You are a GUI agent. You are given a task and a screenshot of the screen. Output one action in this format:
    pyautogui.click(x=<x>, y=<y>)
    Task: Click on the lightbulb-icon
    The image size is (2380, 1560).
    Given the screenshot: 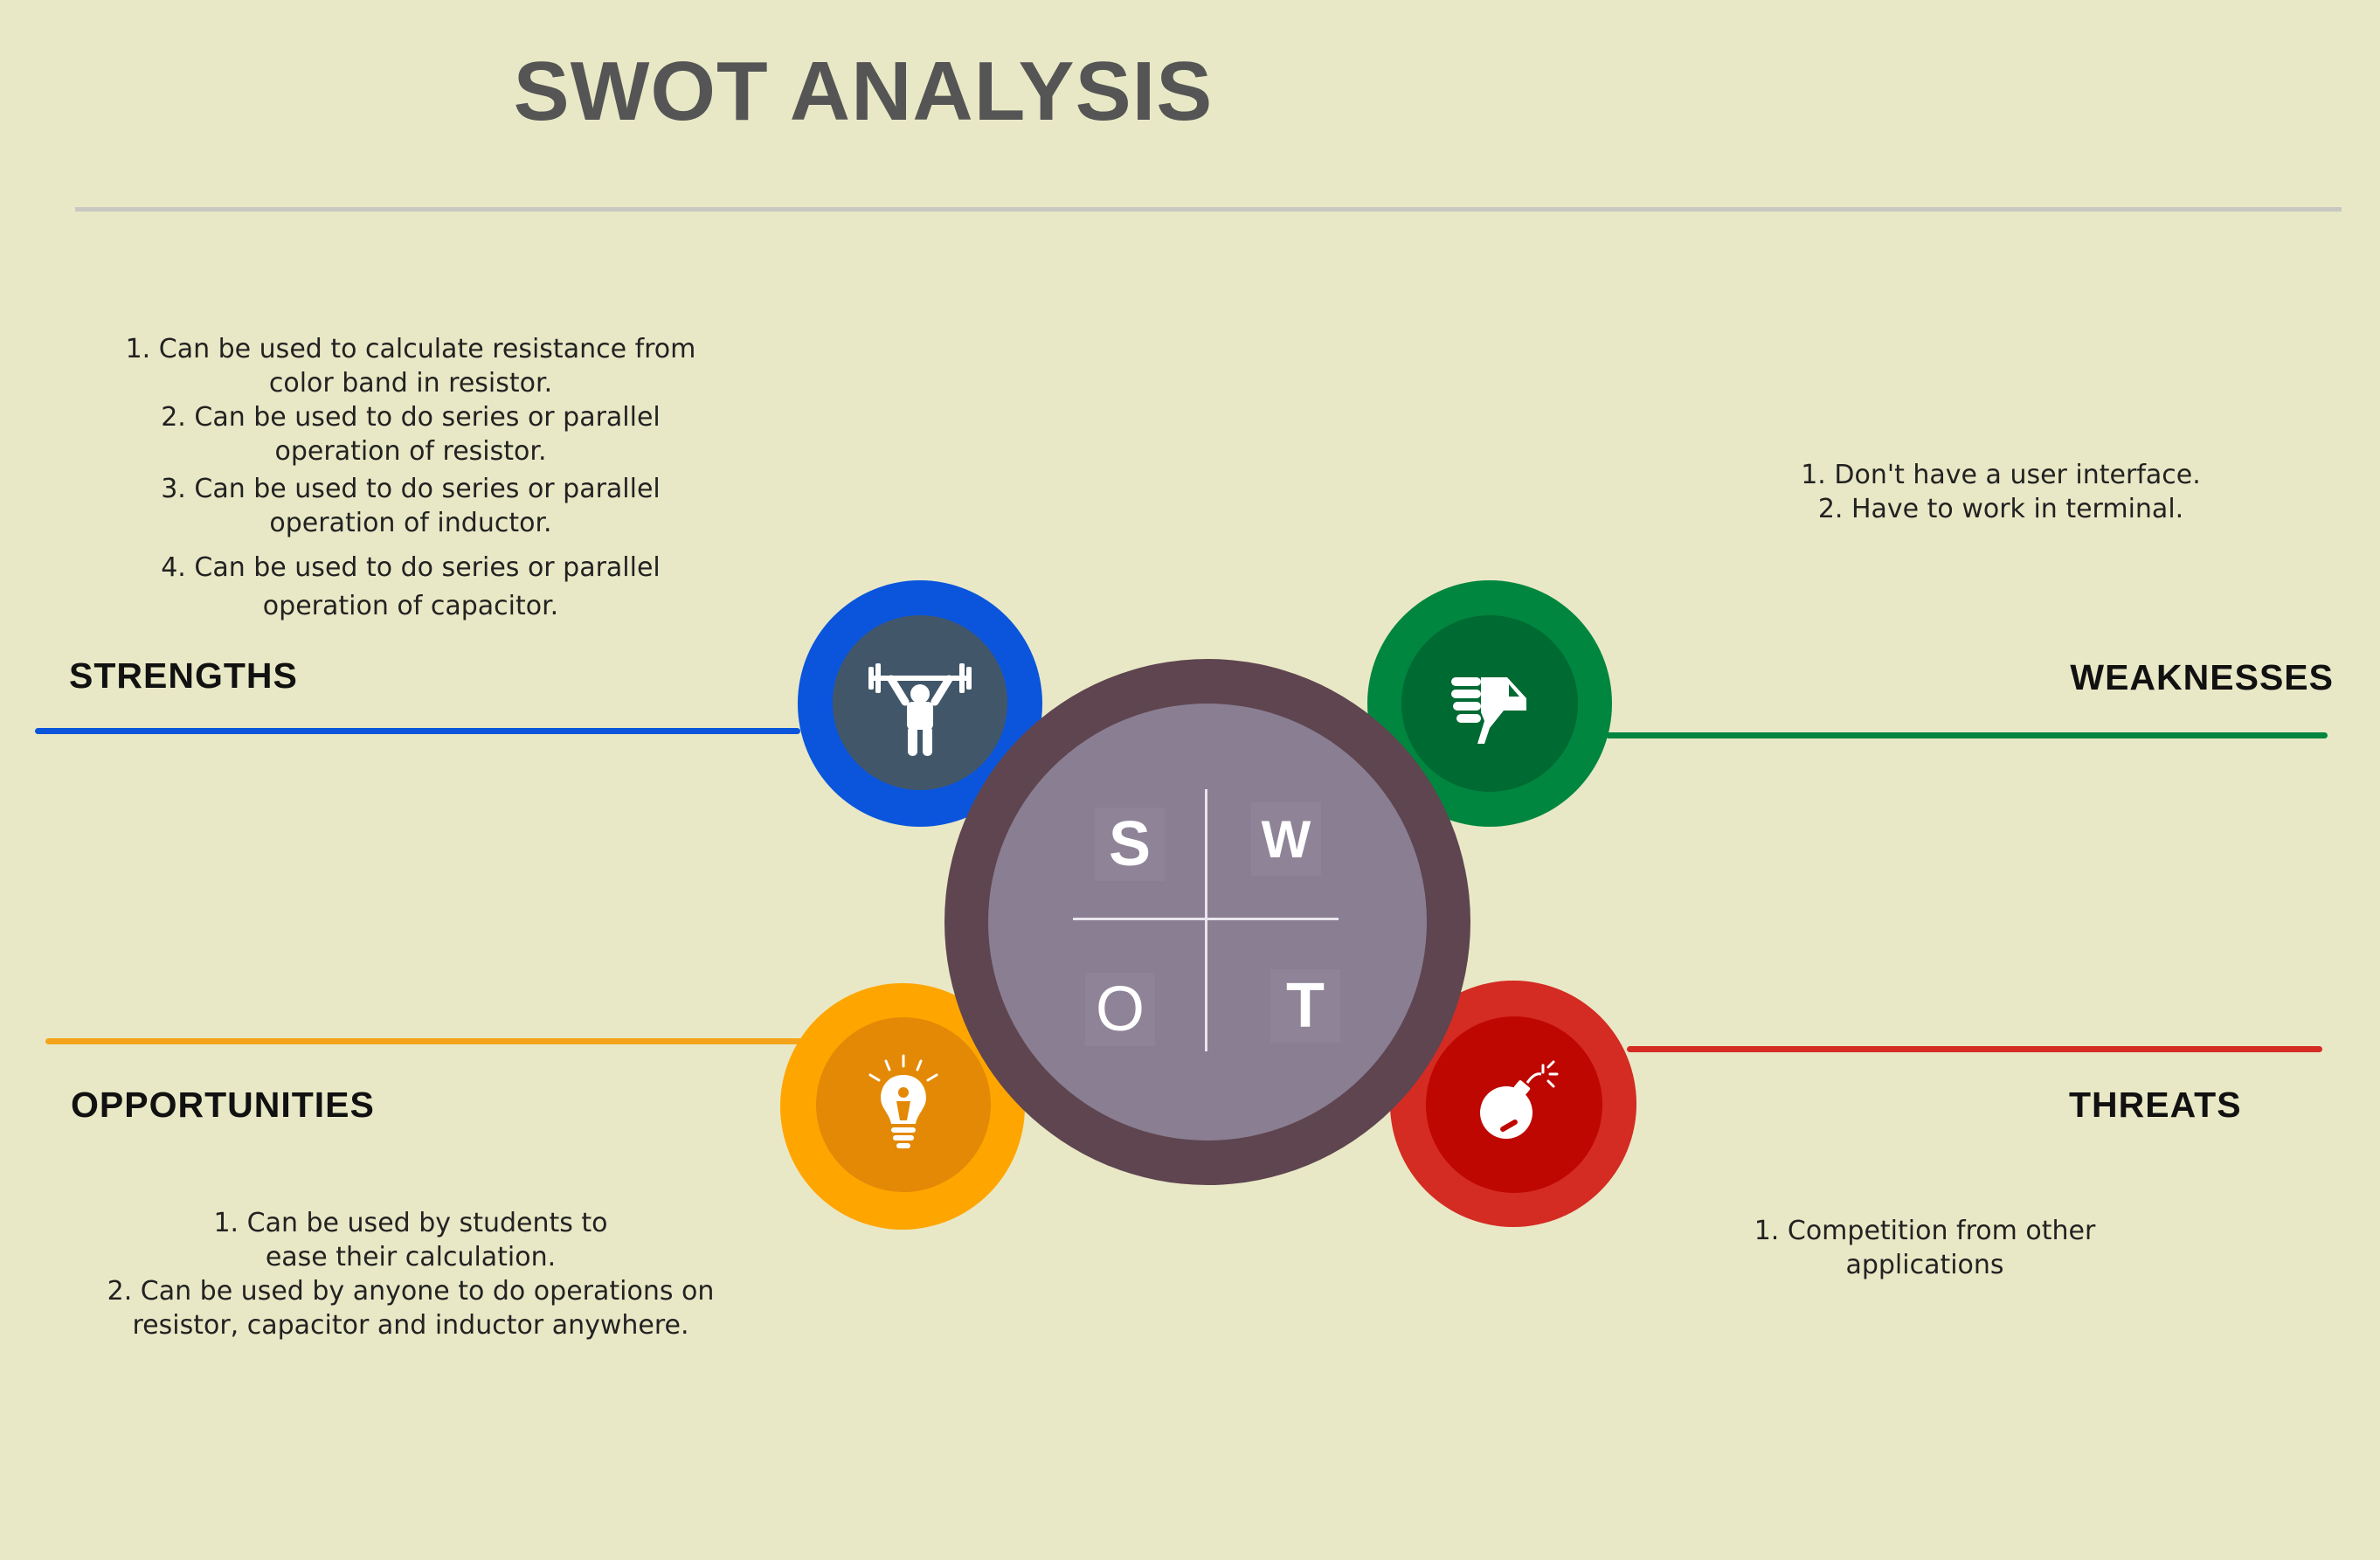 What is the action you would take?
    pyautogui.click(x=903, y=1101)
    